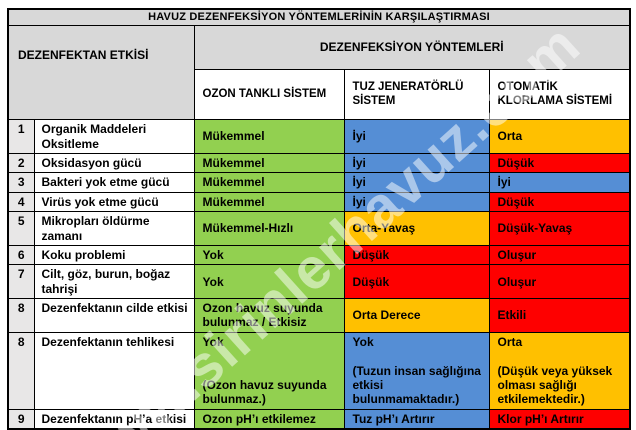 The height and width of the screenshot is (430, 636). I want to click on methods-header: DEZENFEKSİYON YÖNTEMLERİ, so click(412, 48).